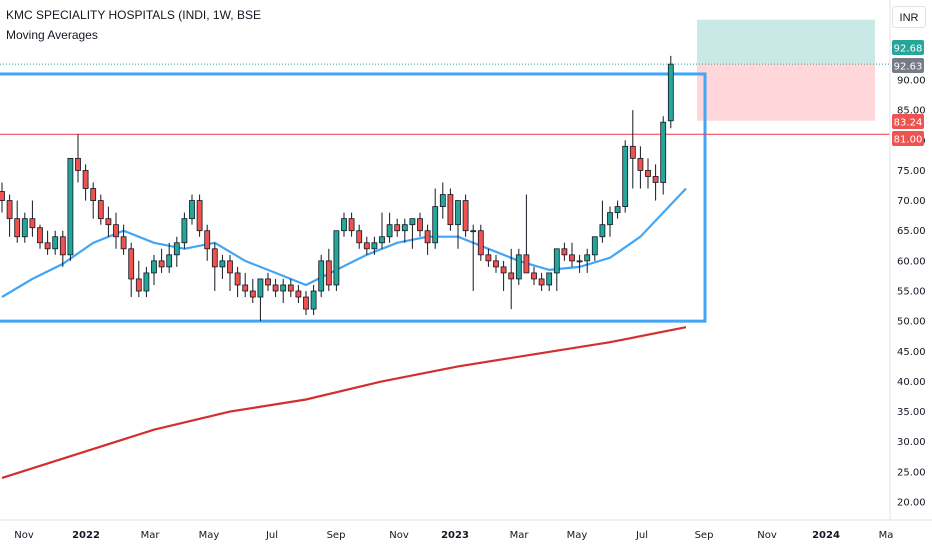  I want to click on stop-zone, so click(786, 92).